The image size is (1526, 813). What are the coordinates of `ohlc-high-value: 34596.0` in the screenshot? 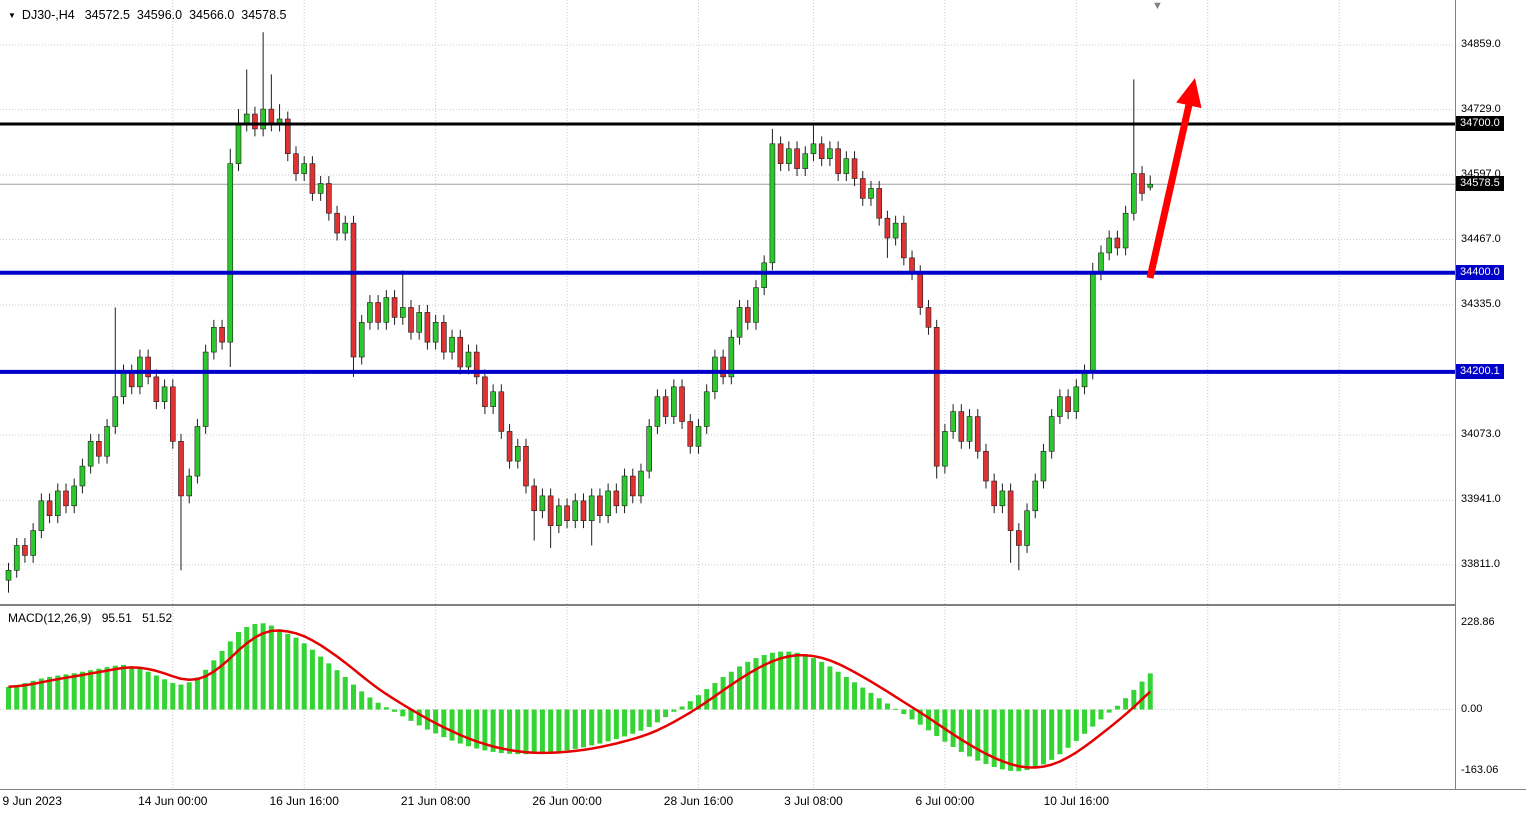 It's located at (159, 15).